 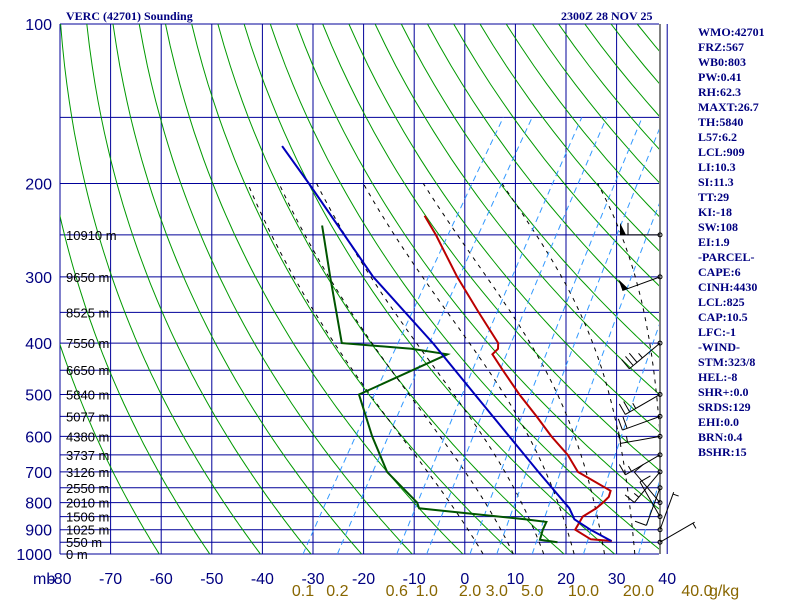 What do you see at coordinates (38, 437) in the screenshot?
I see `pressure-label: 600` at bounding box center [38, 437].